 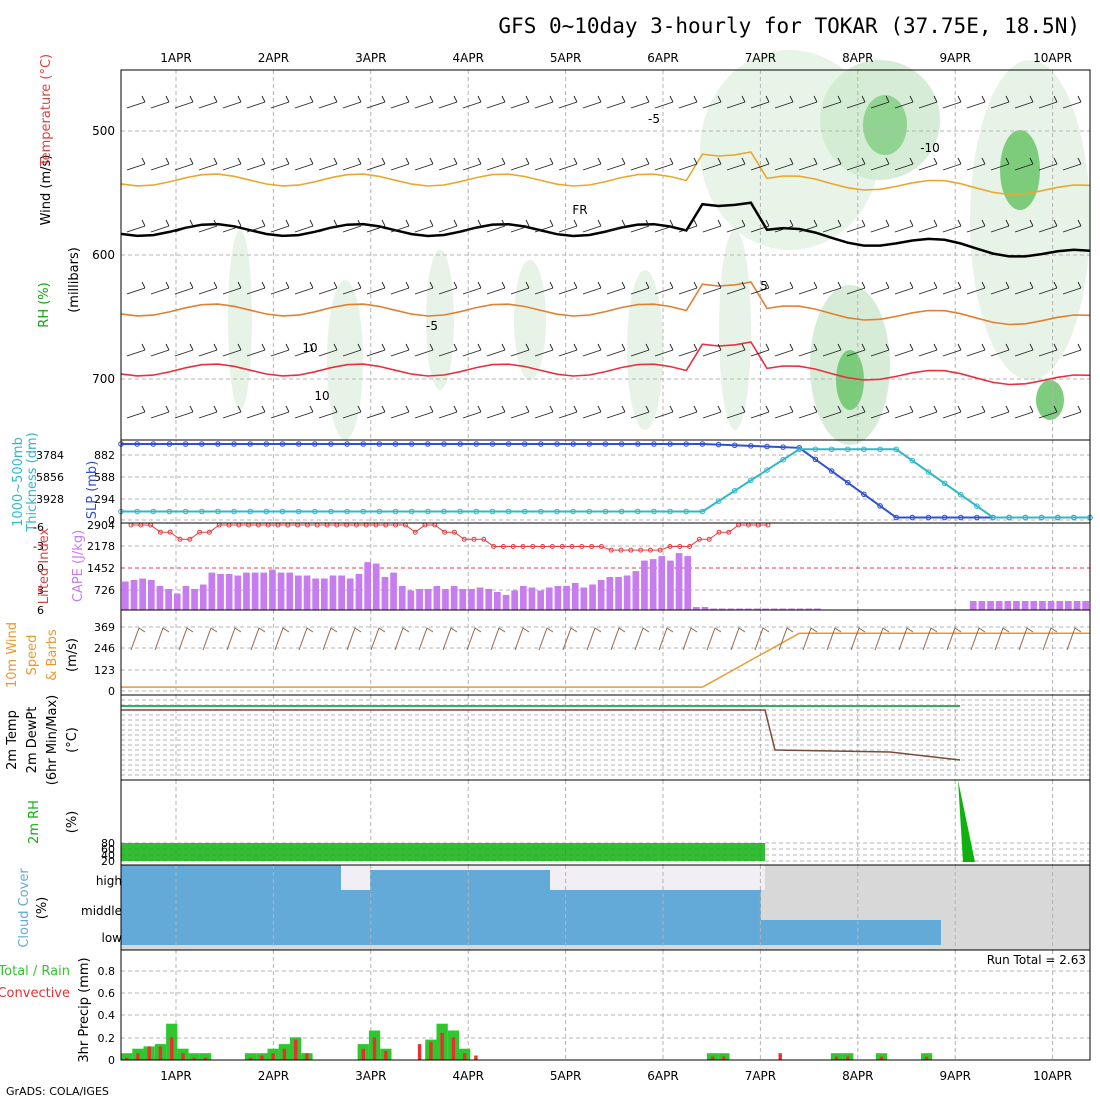 I want to click on lifted-line, so click(x=449, y=537).